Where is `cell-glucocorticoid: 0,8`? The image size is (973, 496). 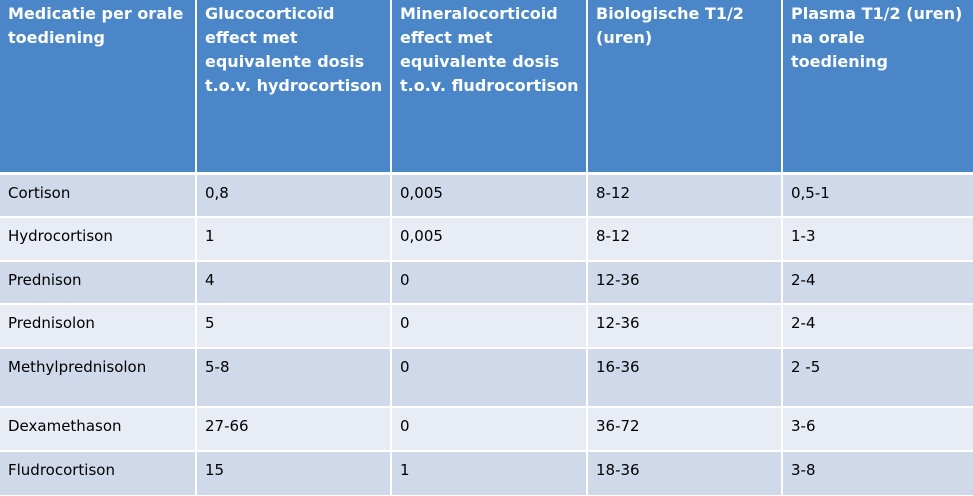 cell-glucocorticoid: 0,8 is located at coordinates (294, 195).